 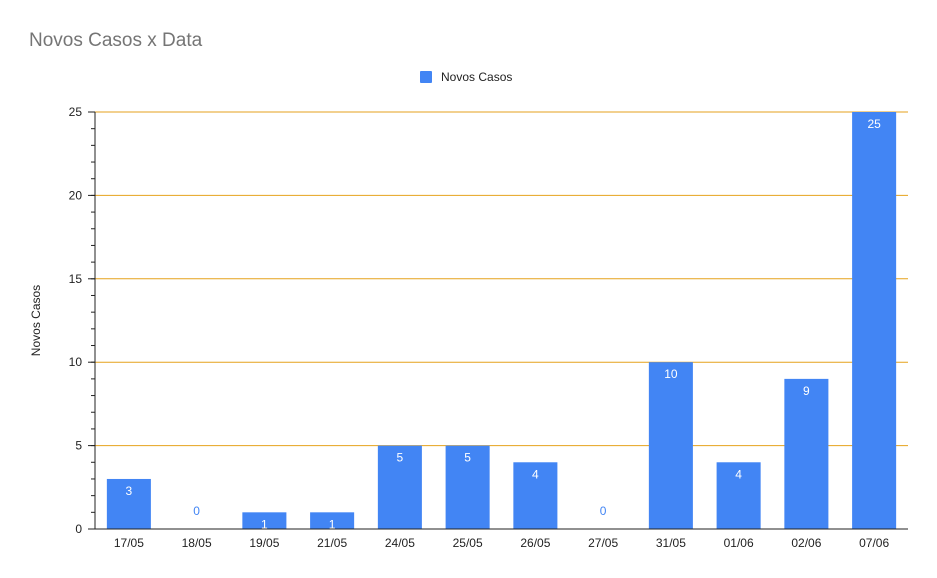 I want to click on x-tick-label: 01/06, so click(x=739, y=543).